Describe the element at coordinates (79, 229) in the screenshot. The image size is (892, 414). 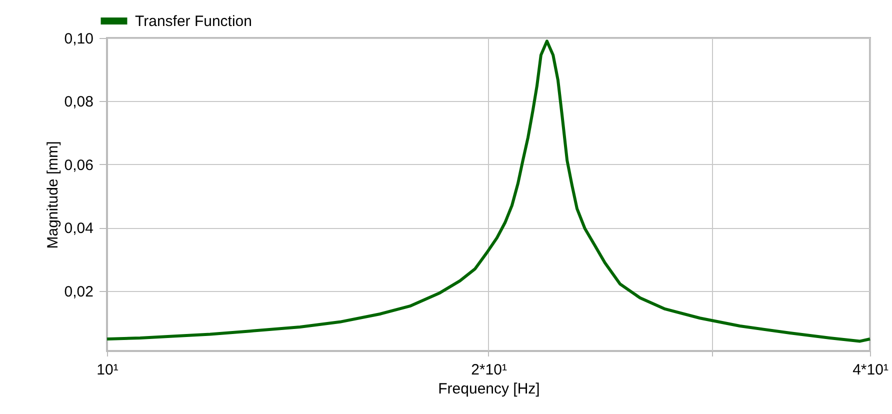
I see `y-tick-label: 0,04` at that location.